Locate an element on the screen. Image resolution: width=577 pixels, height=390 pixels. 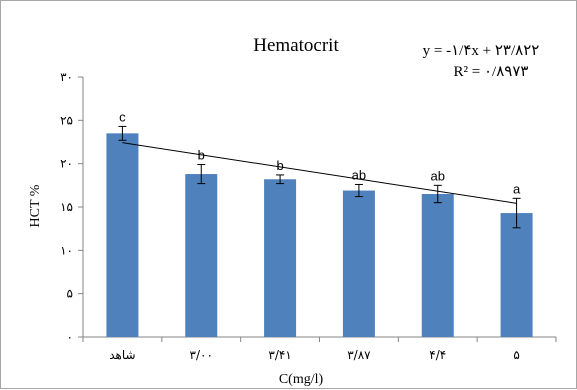
y-axis-title: HCT % is located at coordinates (35, 205).